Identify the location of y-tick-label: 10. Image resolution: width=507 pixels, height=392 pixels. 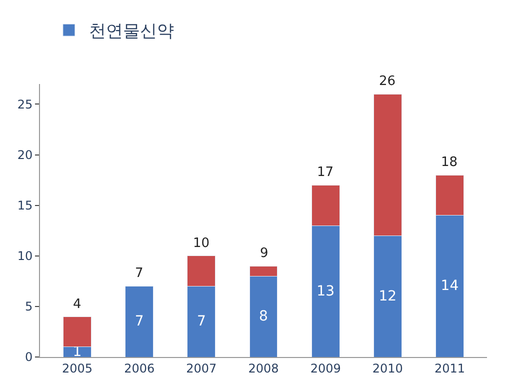
(25, 256).